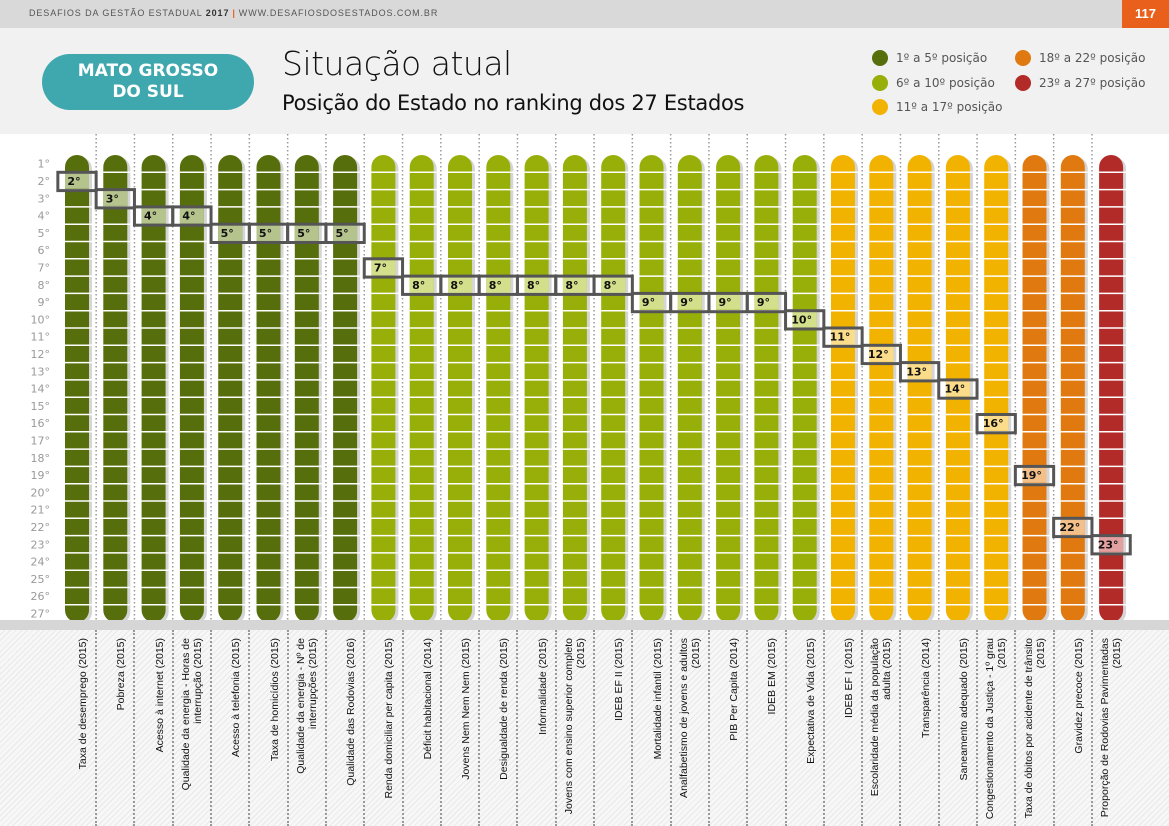 This screenshot has height=826, width=1169. Describe the element at coordinates (41, 406) in the screenshot. I see `row-tick-label: 15°` at that location.